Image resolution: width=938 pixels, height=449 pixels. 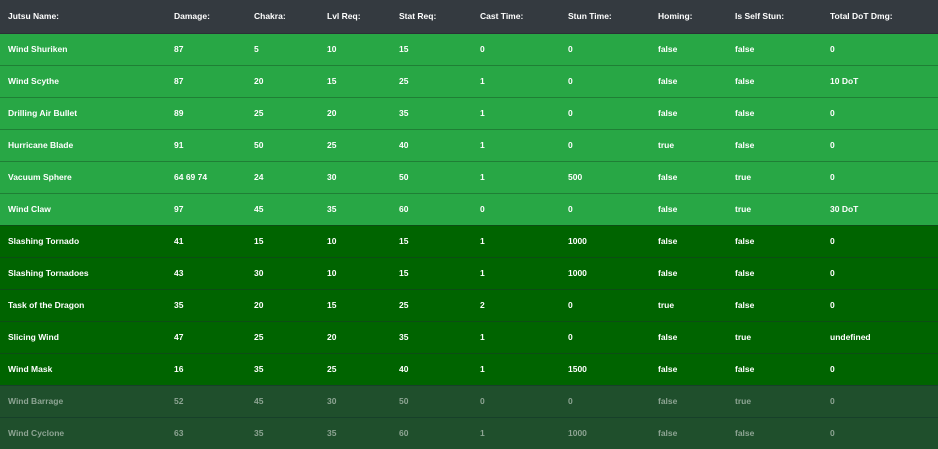 What do you see at coordinates (282, 112) in the screenshot?
I see `cell-chakra: 25` at bounding box center [282, 112].